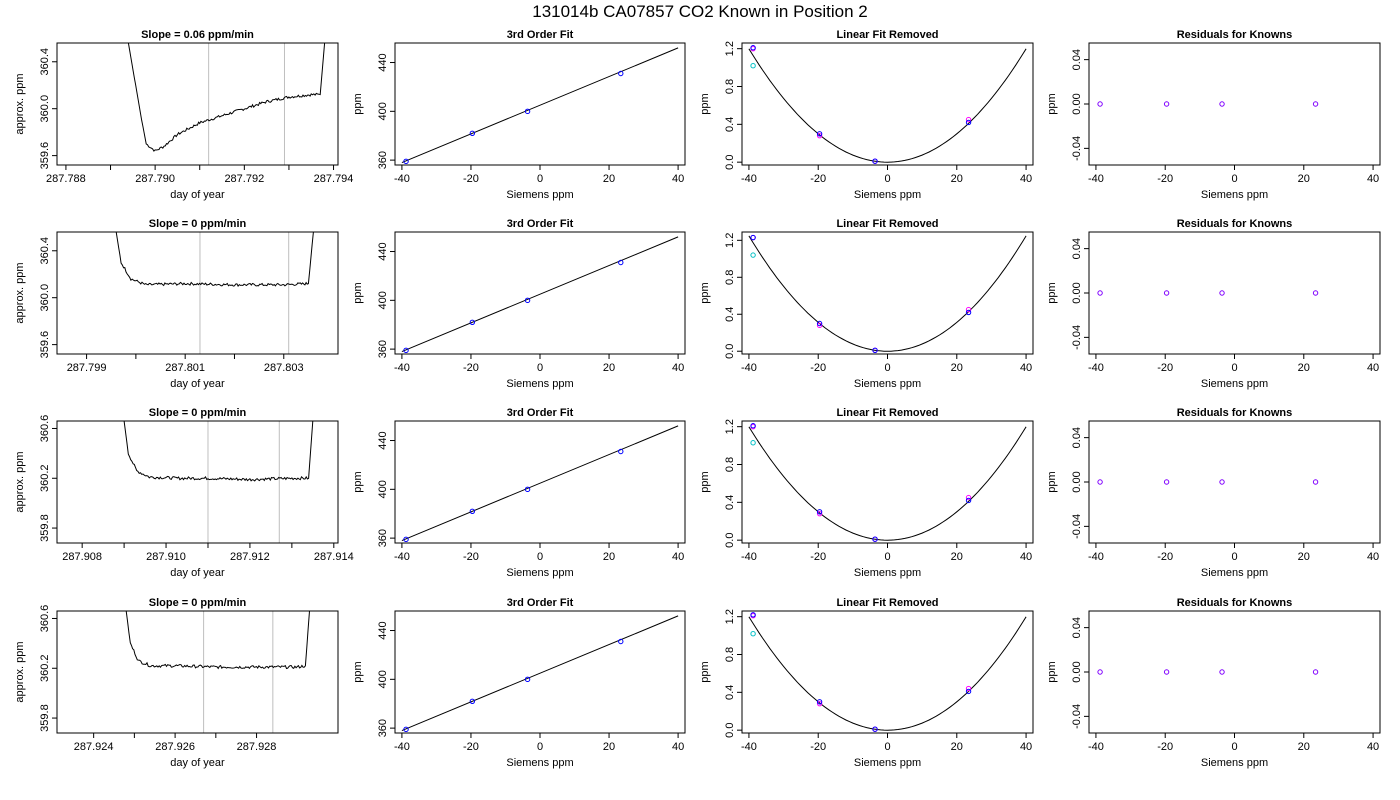 The image size is (1400, 800). Describe the element at coordinates (45, 478) in the screenshot. I see `y-tick-label: 360.2` at that location.